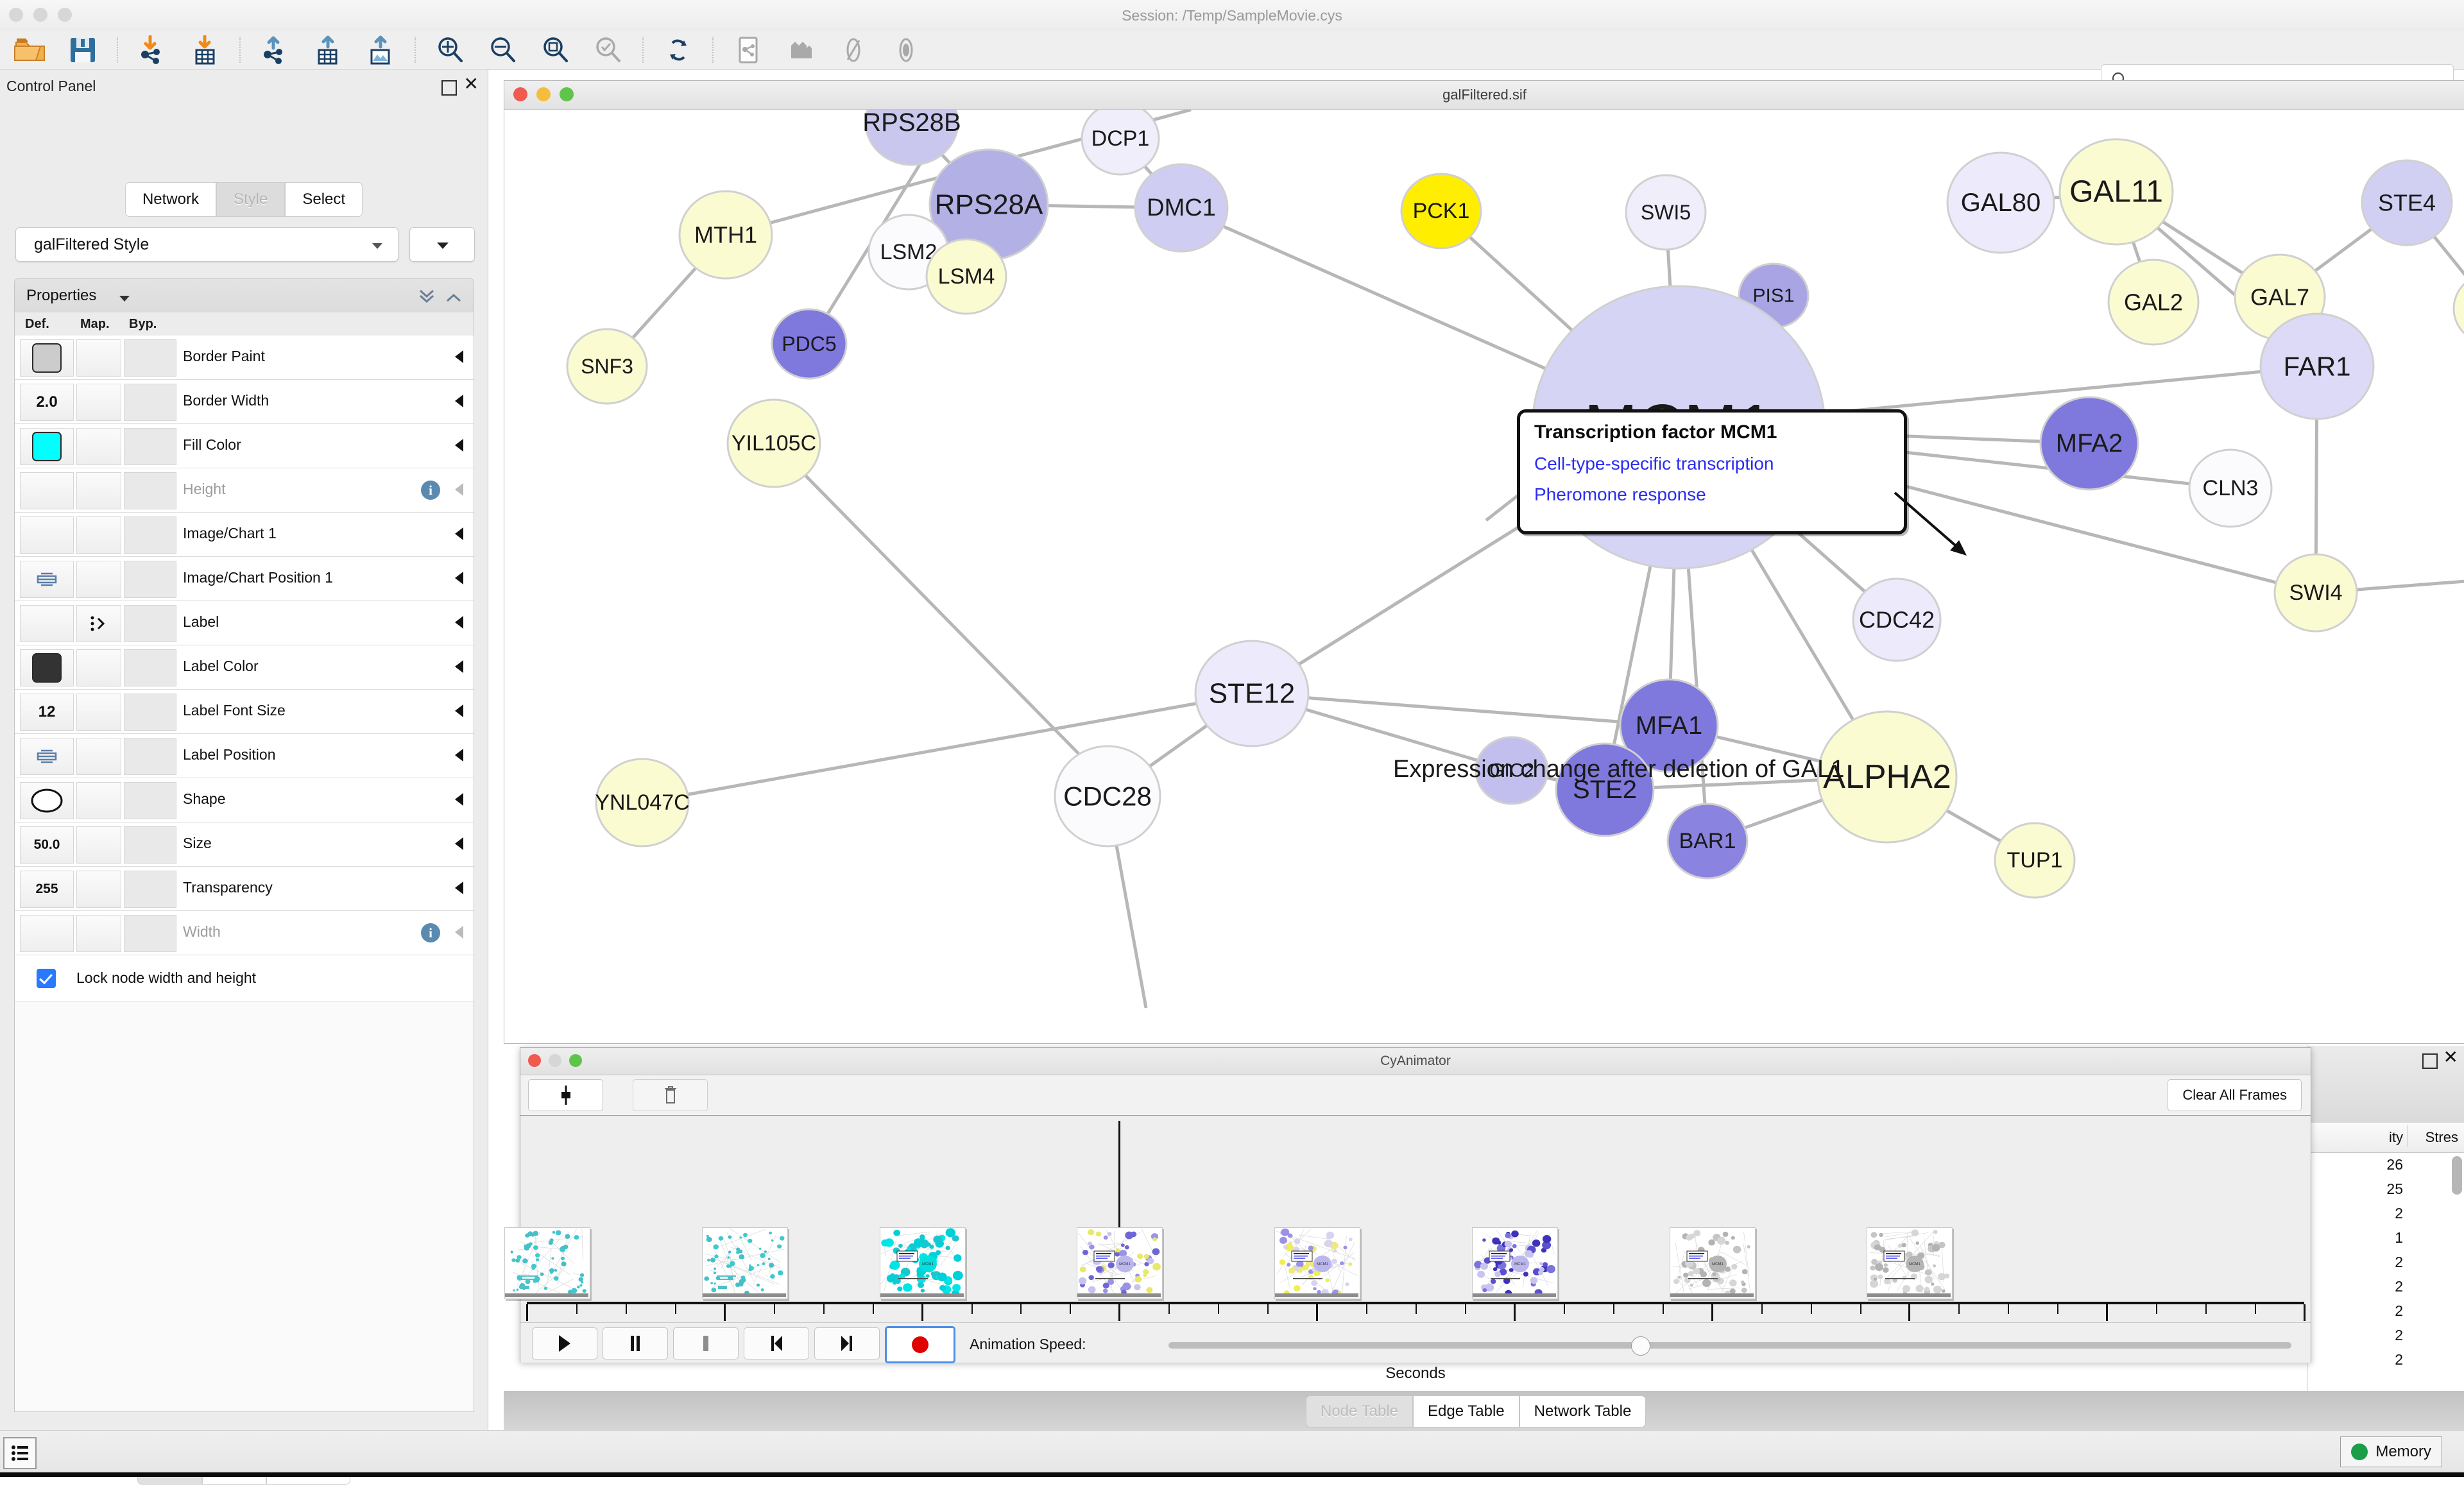  What do you see at coordinates (275, 50) in the screenshot?
I see `export-network-icon` at bounding box center [275, 50].